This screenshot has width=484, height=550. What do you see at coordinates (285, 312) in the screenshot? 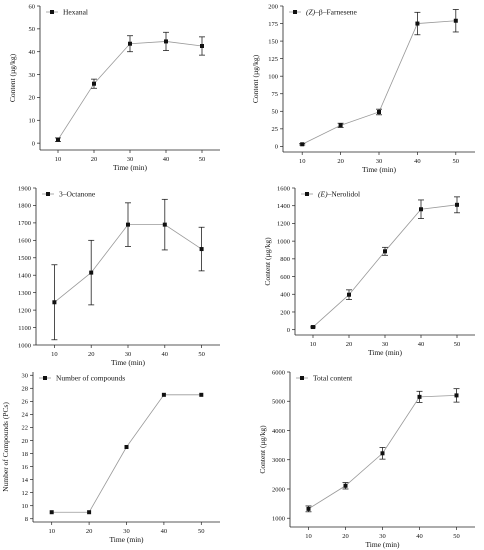
I see `y-tick-label: 200` at bounding box center [285, 312].